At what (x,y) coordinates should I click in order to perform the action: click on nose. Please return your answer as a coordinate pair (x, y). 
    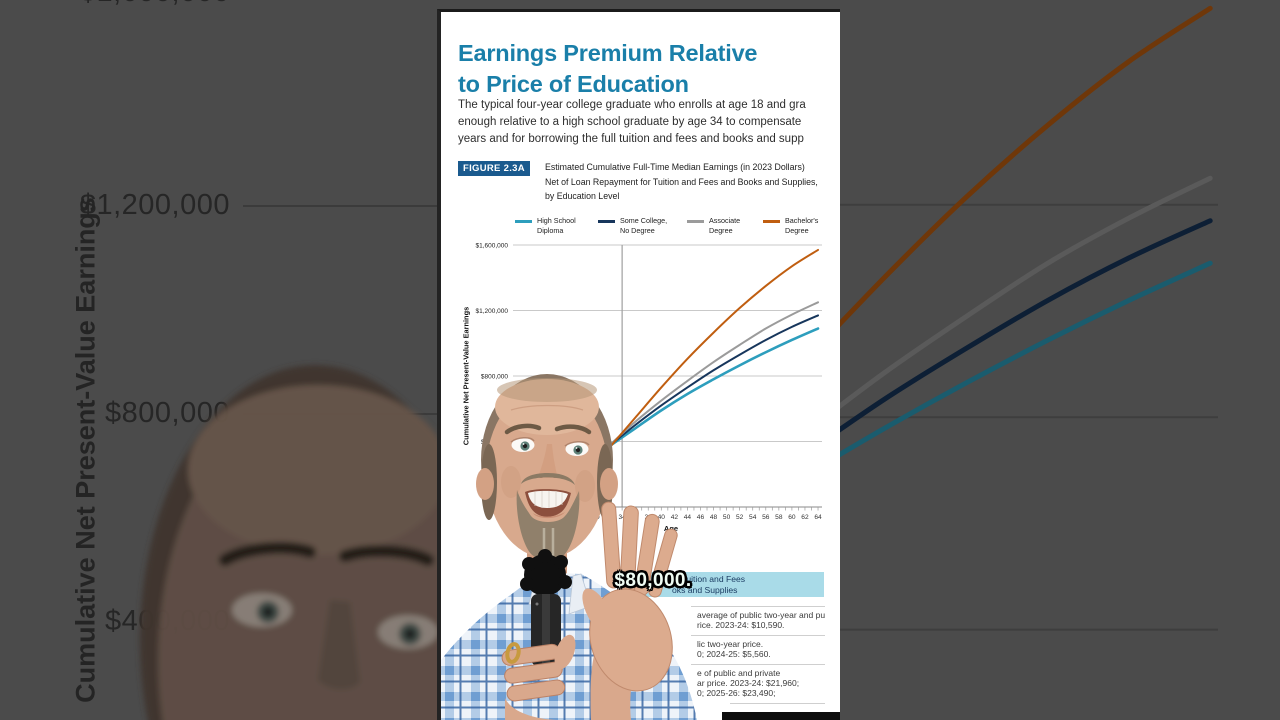
    Looking at the image, I should click on (548, 461).